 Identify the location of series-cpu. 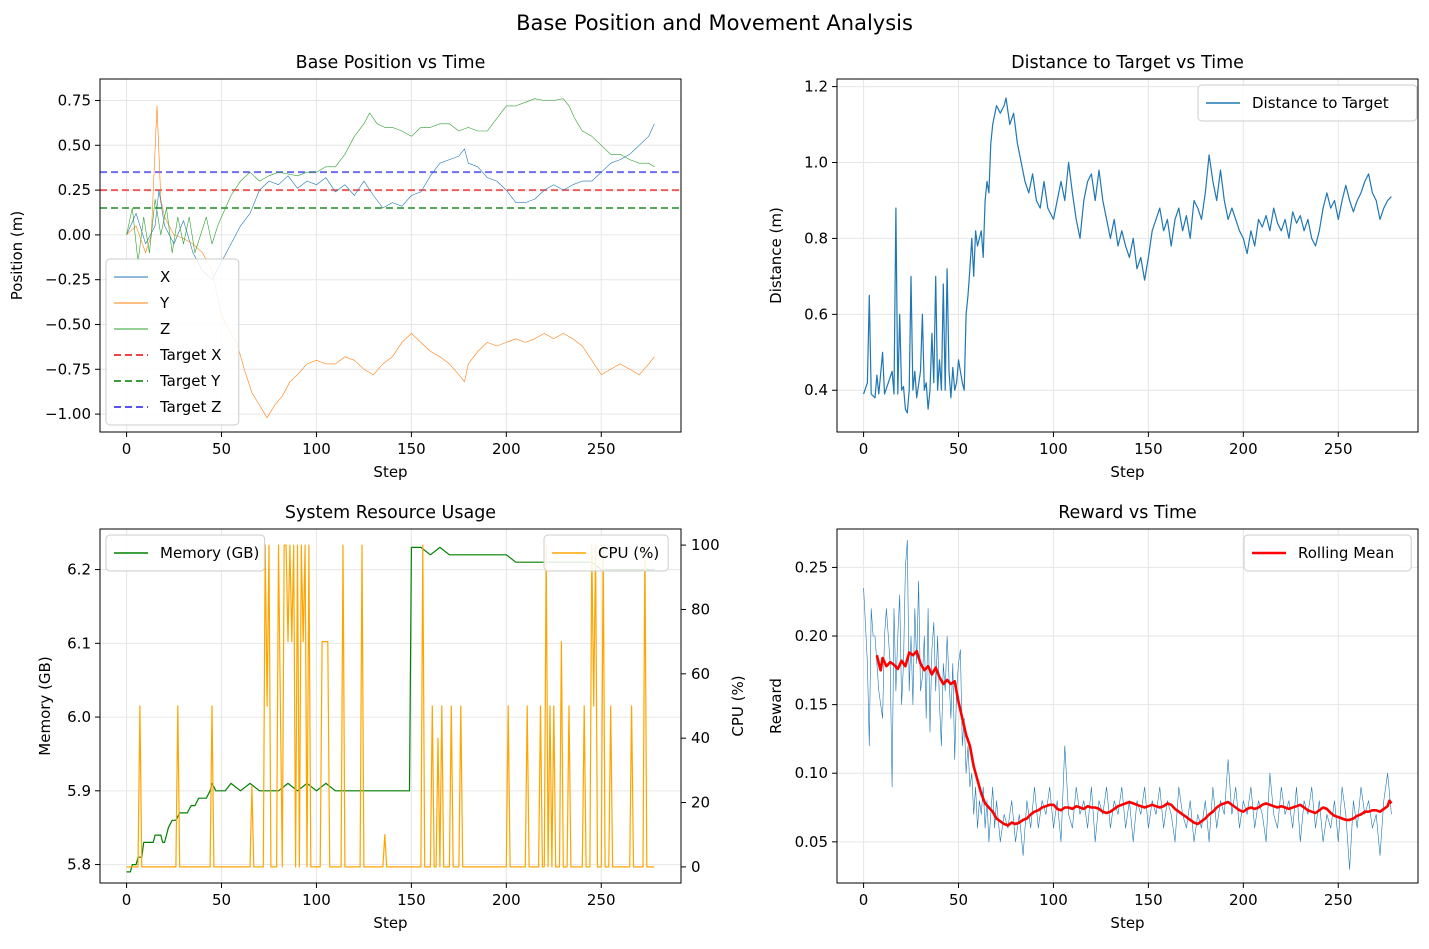
(390, 706).